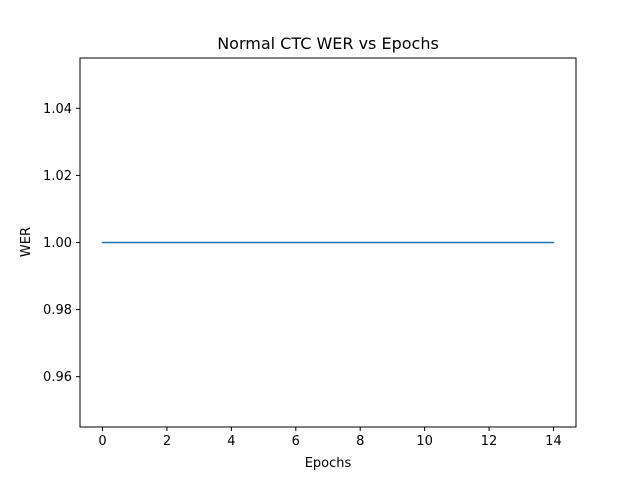 This screenshot has width=640, height=480. I want to click on x-tick-label: 14, so click(553, 441).